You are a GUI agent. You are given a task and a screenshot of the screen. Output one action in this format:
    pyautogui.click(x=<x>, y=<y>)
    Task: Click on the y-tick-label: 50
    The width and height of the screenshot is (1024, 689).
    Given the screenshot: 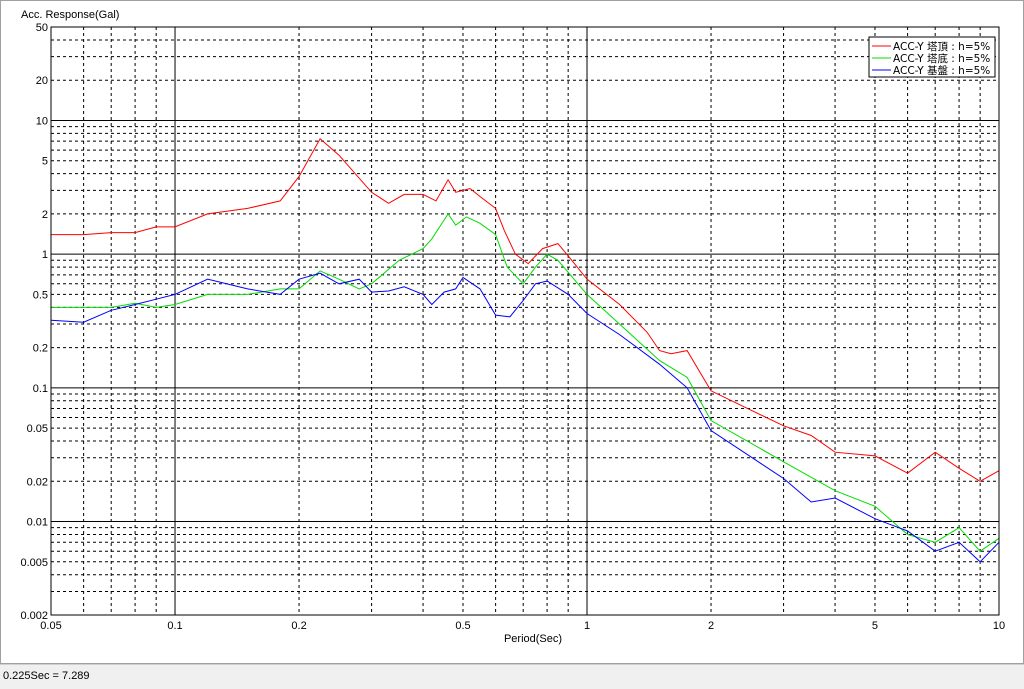 What is the action you would take?
    pyautogui.click(x=42, y=28)
    